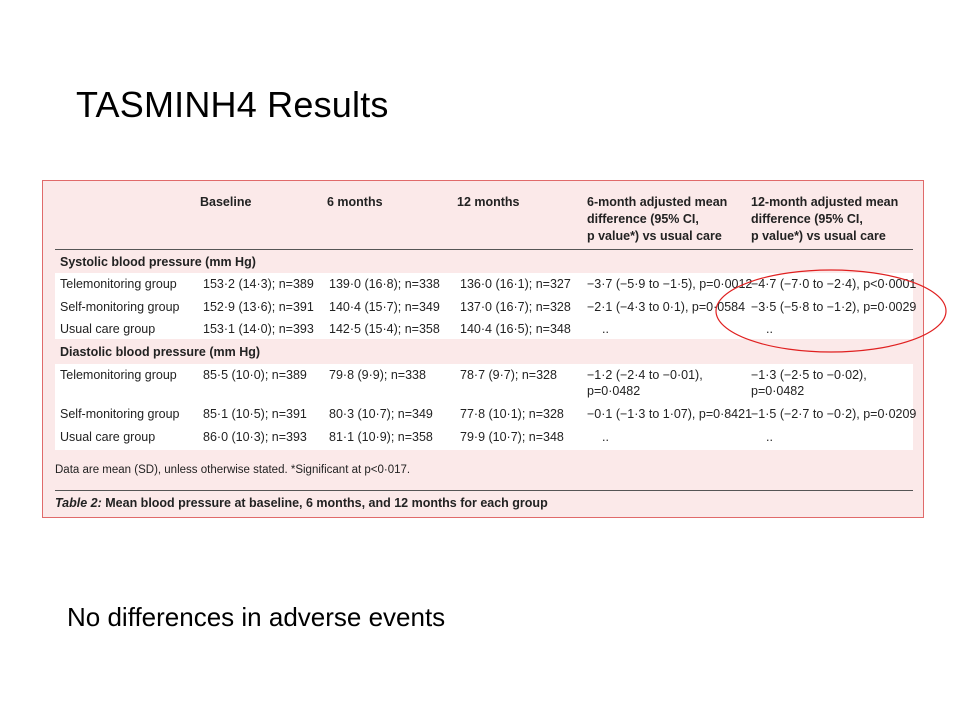  Describe the element at coordinates (614, 391) in the screenshot. I see `table-cell-diff6: p=0·0482` at that location.